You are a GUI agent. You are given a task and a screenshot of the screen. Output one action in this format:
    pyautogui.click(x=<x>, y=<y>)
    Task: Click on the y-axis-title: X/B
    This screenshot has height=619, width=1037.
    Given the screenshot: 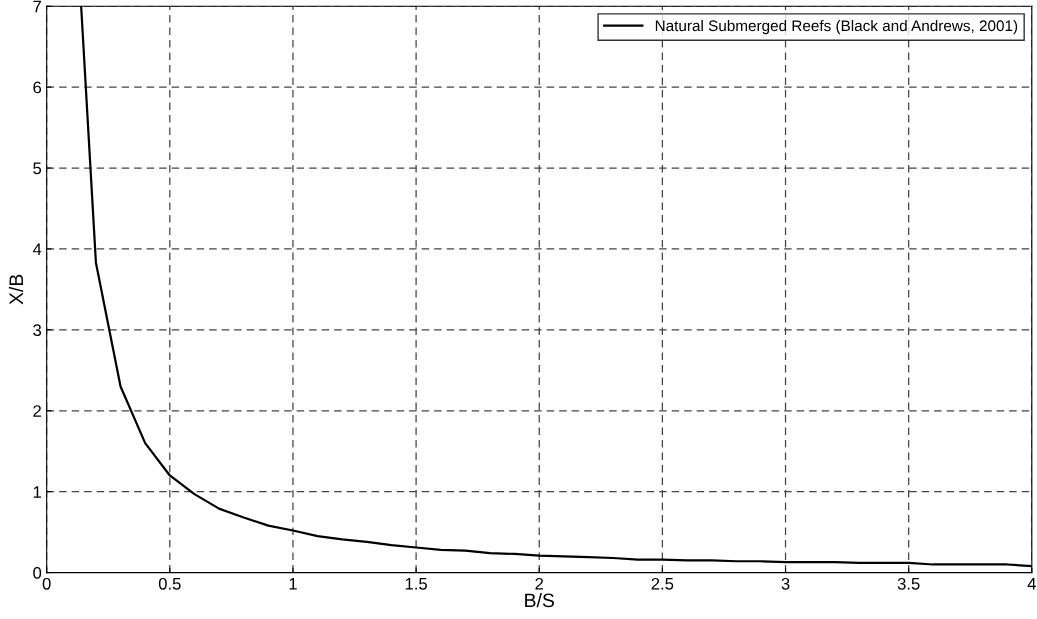 What is the action you would take?
    pyautogui.click(x=16, y=289)
    